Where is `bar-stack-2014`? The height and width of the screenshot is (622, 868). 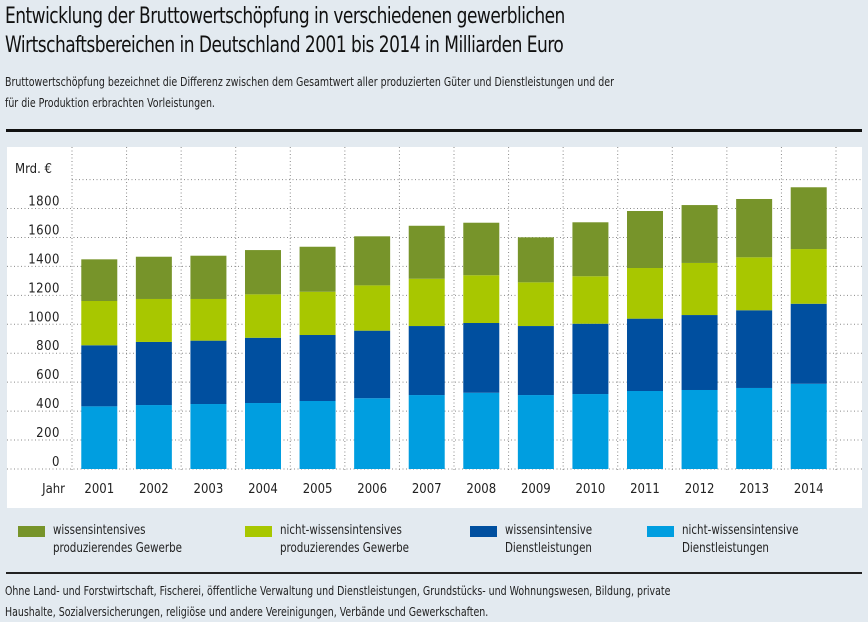 bar-stack-2014 is located at coordinates (808, 328).